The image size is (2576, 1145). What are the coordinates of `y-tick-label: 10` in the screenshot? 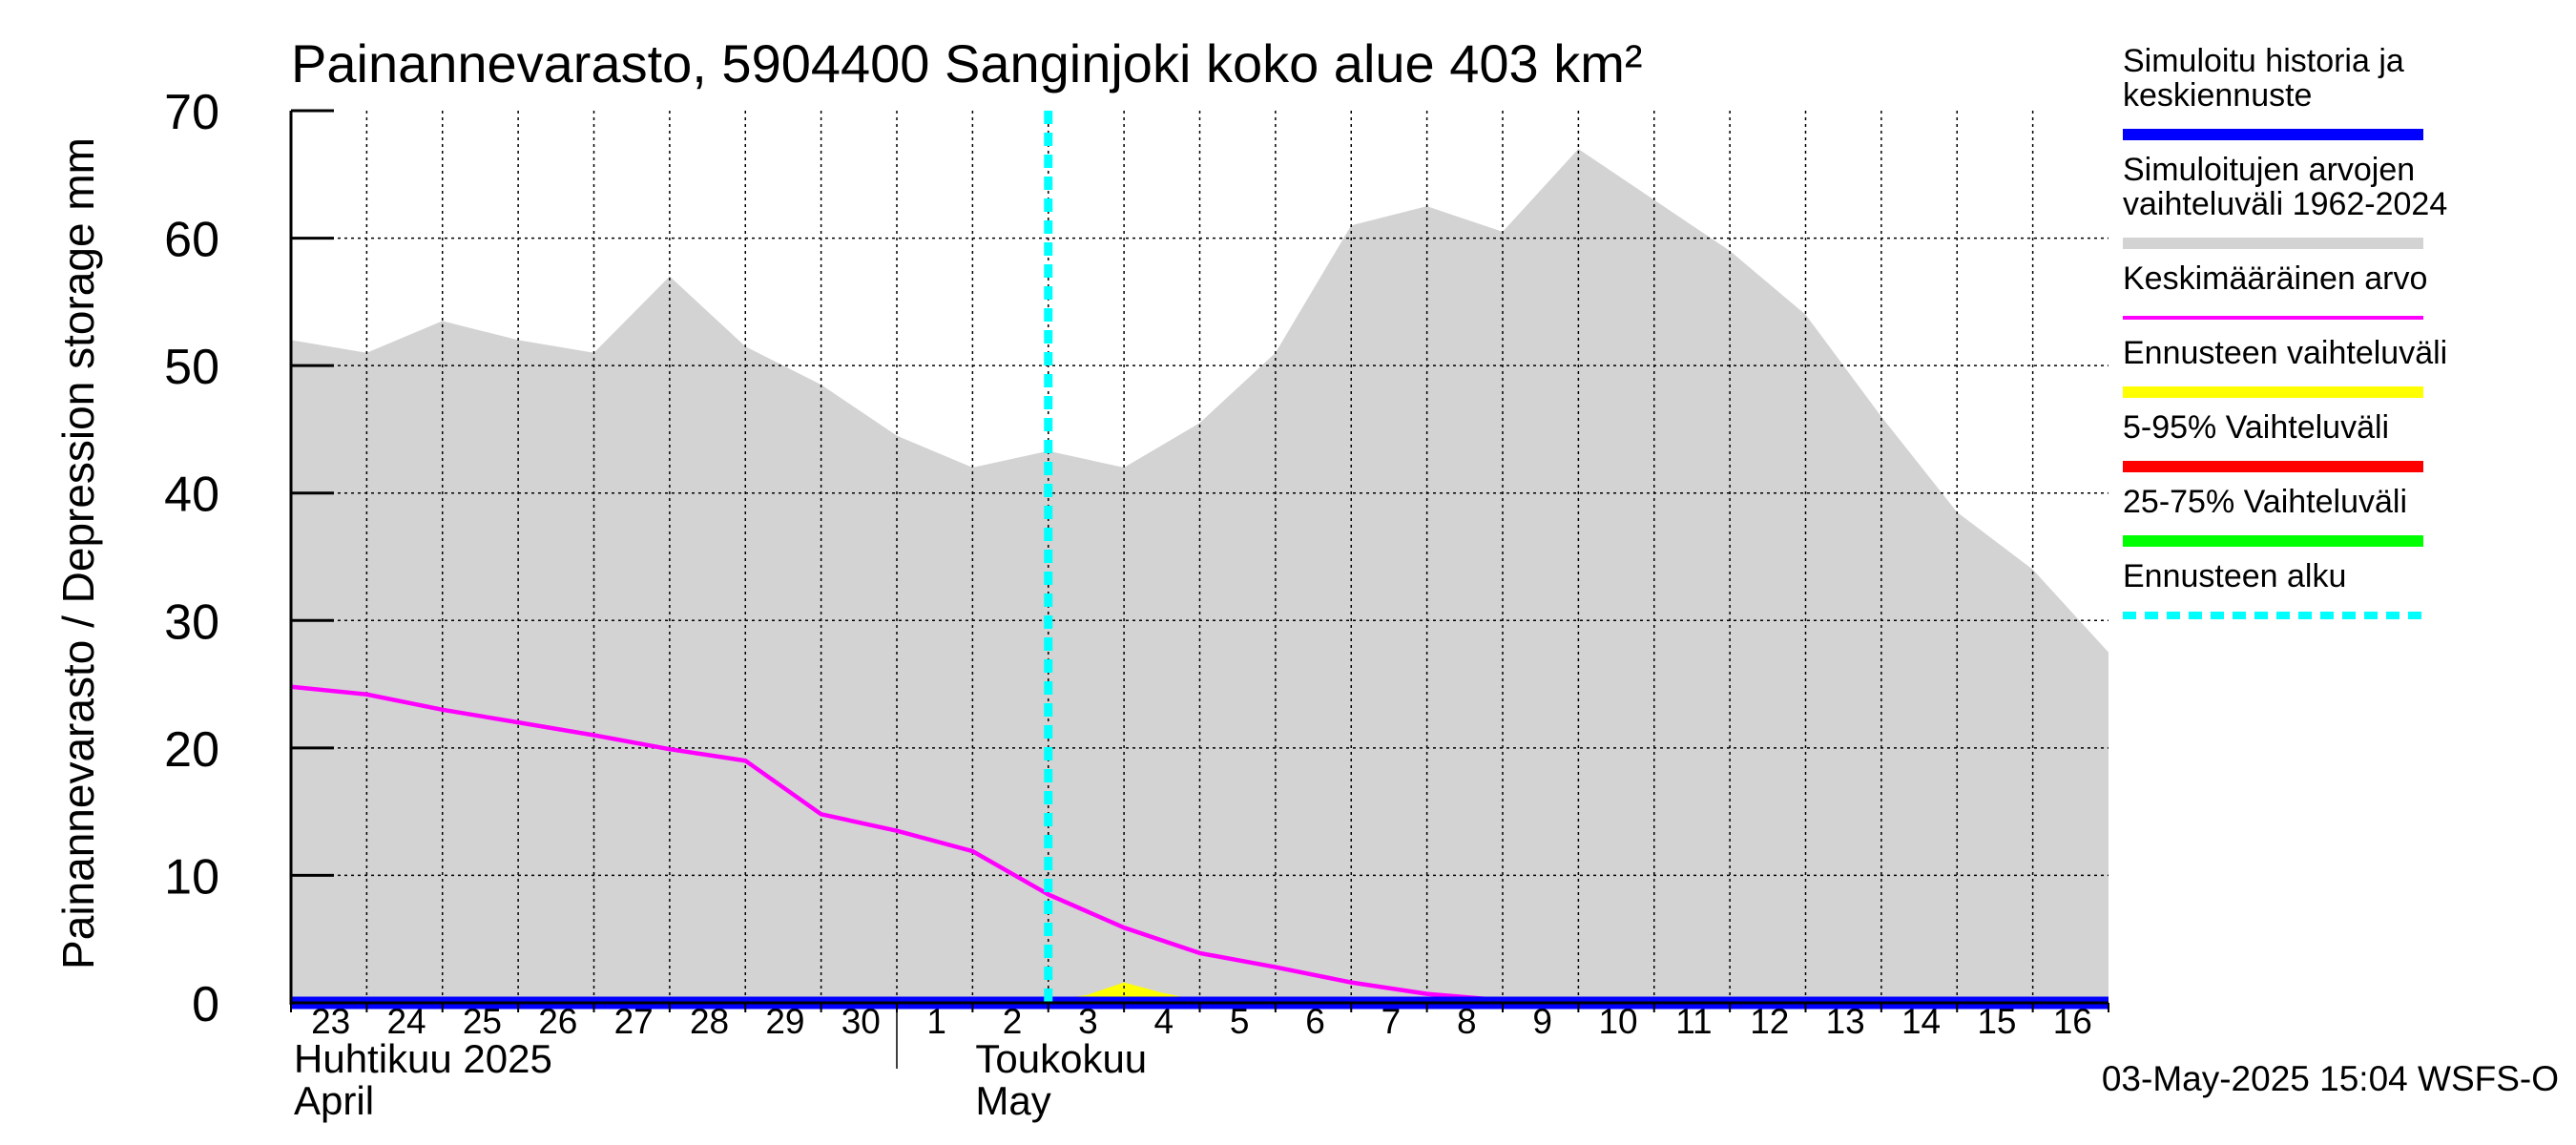 It's located at (191, 877).